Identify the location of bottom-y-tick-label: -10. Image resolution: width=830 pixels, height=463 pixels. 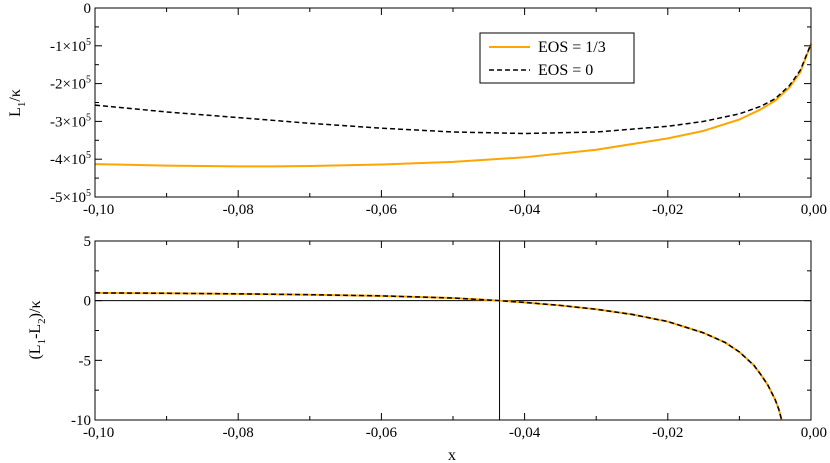
(81, 421).